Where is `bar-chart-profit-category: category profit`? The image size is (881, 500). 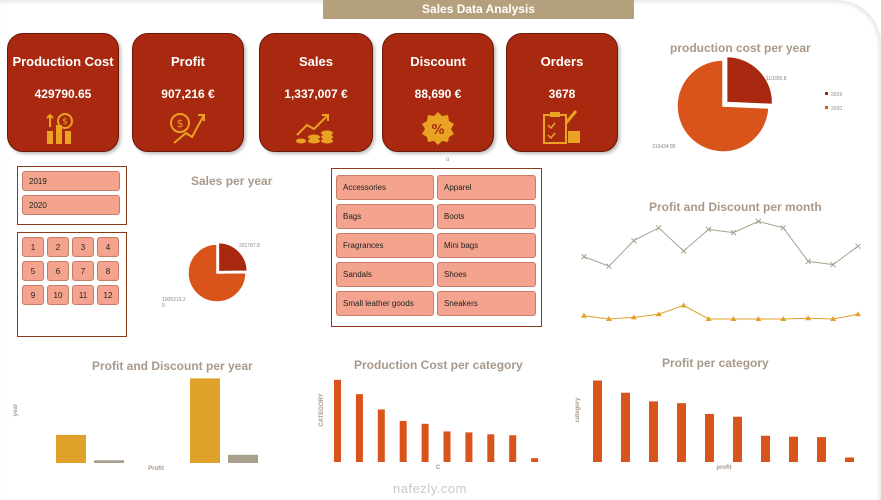 bar-chart-profit-category: category profit is located at coordinates (714, 425).